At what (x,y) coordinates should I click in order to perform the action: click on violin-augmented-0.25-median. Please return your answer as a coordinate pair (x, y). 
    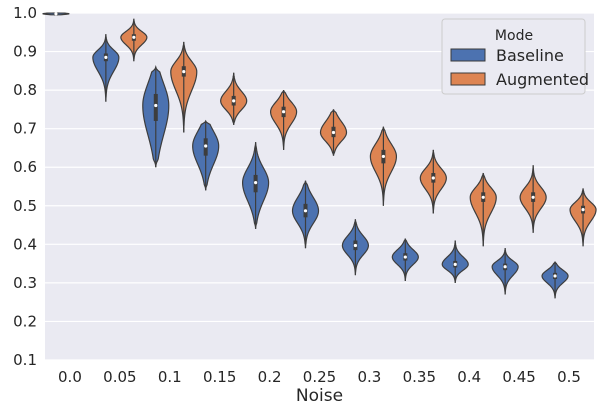
    Looking at the image, I should click on (333, 132).